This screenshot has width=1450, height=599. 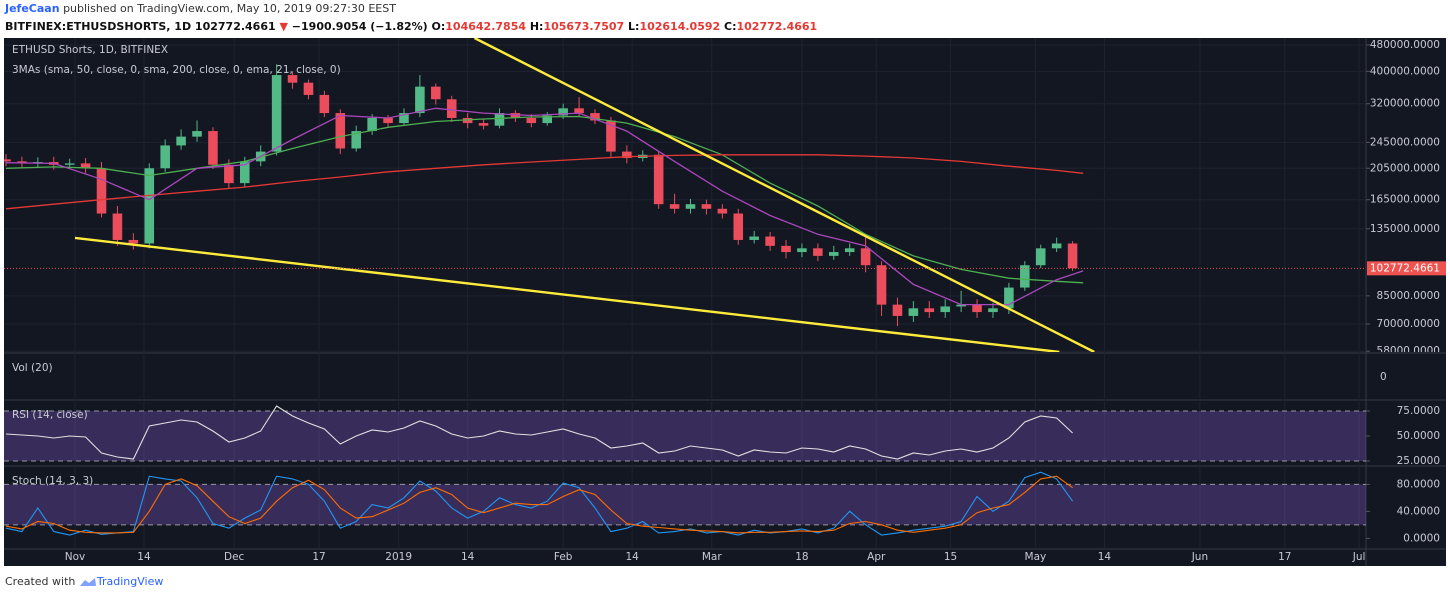 I want to click on o-label: O:, so click(x=438, y=26).